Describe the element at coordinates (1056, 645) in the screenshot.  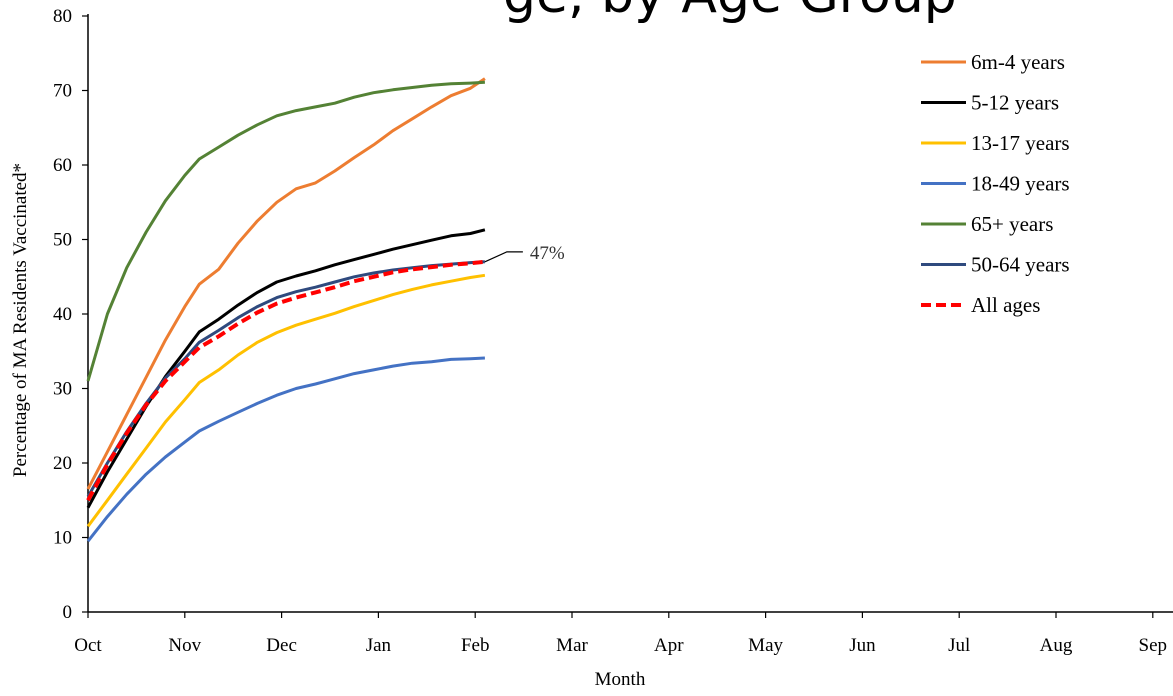
I see `x-tick-label: Aug` at that location.